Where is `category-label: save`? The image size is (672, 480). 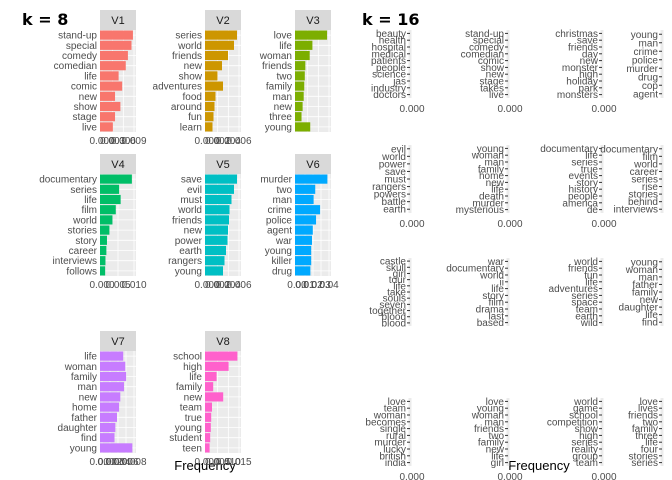
category-label: save is located at coordinates (588, 41).